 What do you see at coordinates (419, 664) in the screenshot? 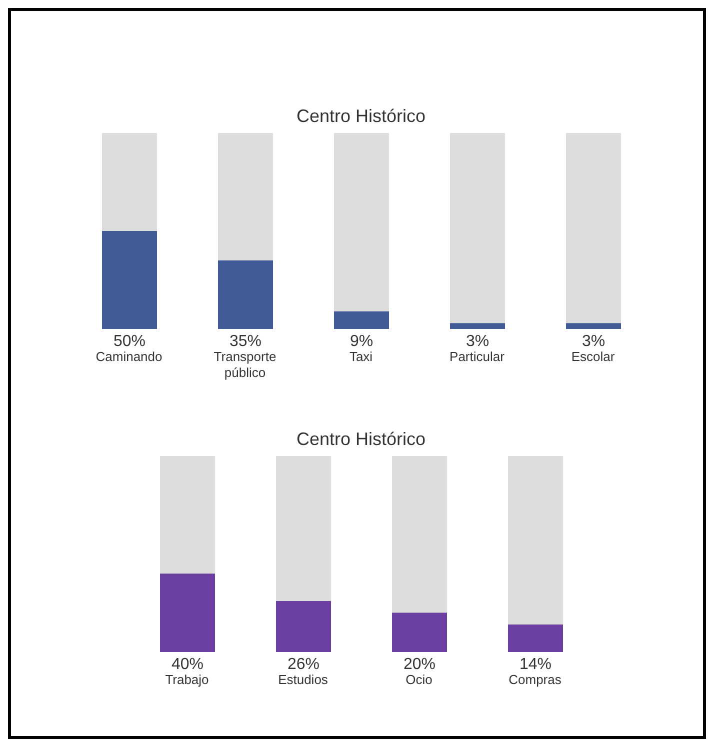
I see `data-label: 20%` at bounding box center [419, 664].